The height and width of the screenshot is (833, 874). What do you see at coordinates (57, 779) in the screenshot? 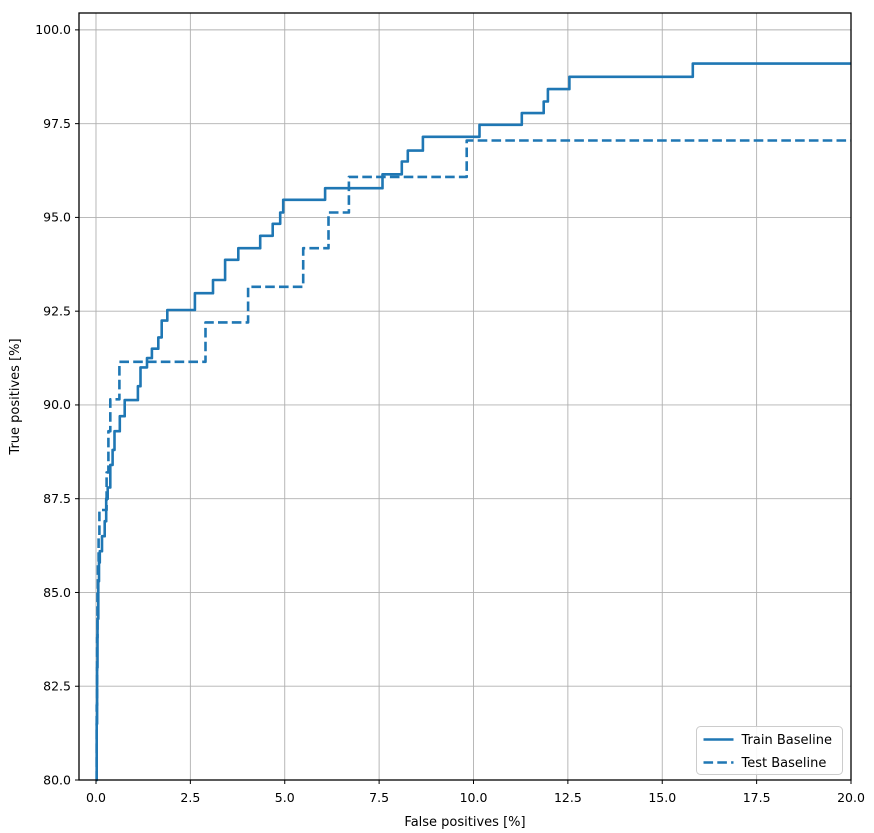
I see `y-tick-label: 80.0` at bounding box center [57, 779].